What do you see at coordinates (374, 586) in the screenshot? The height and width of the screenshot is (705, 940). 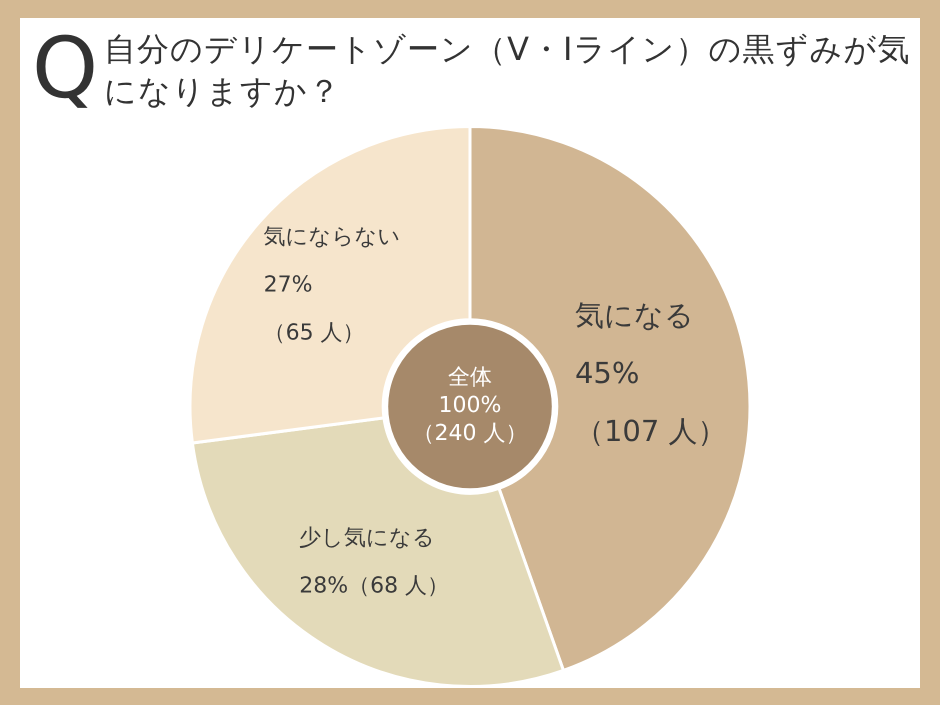 I see `data-label: 28%（68 人）` at bounding box center [374, 586].